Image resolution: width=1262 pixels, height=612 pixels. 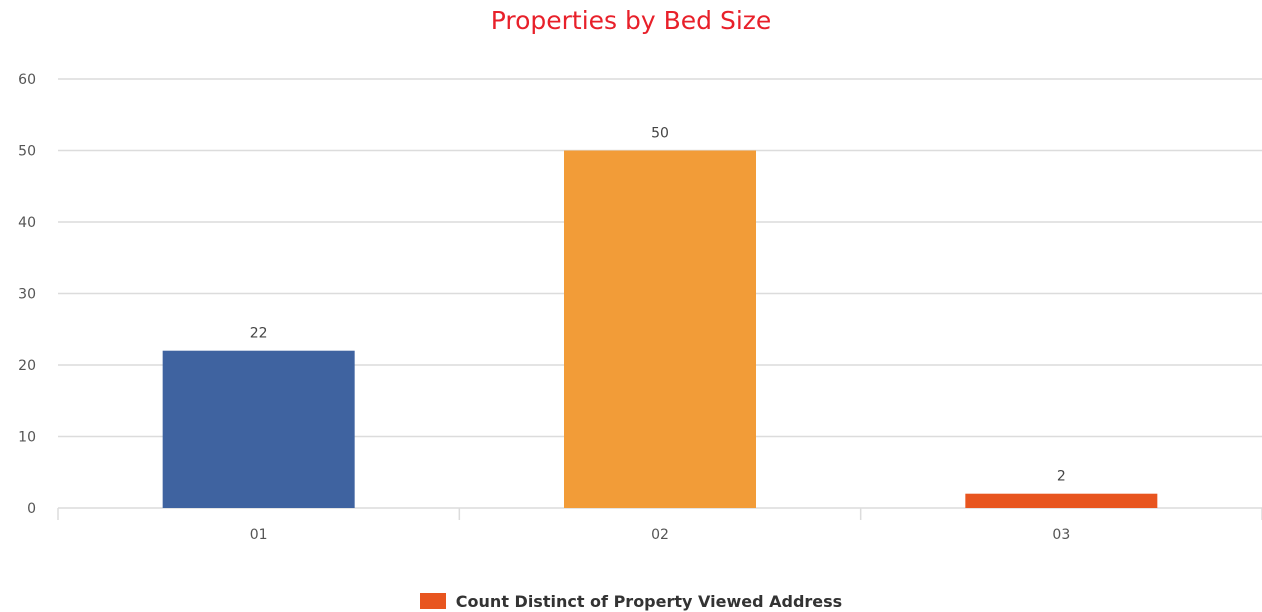 I want to click on y-tick-label: 30, so click(x=27, y=295).